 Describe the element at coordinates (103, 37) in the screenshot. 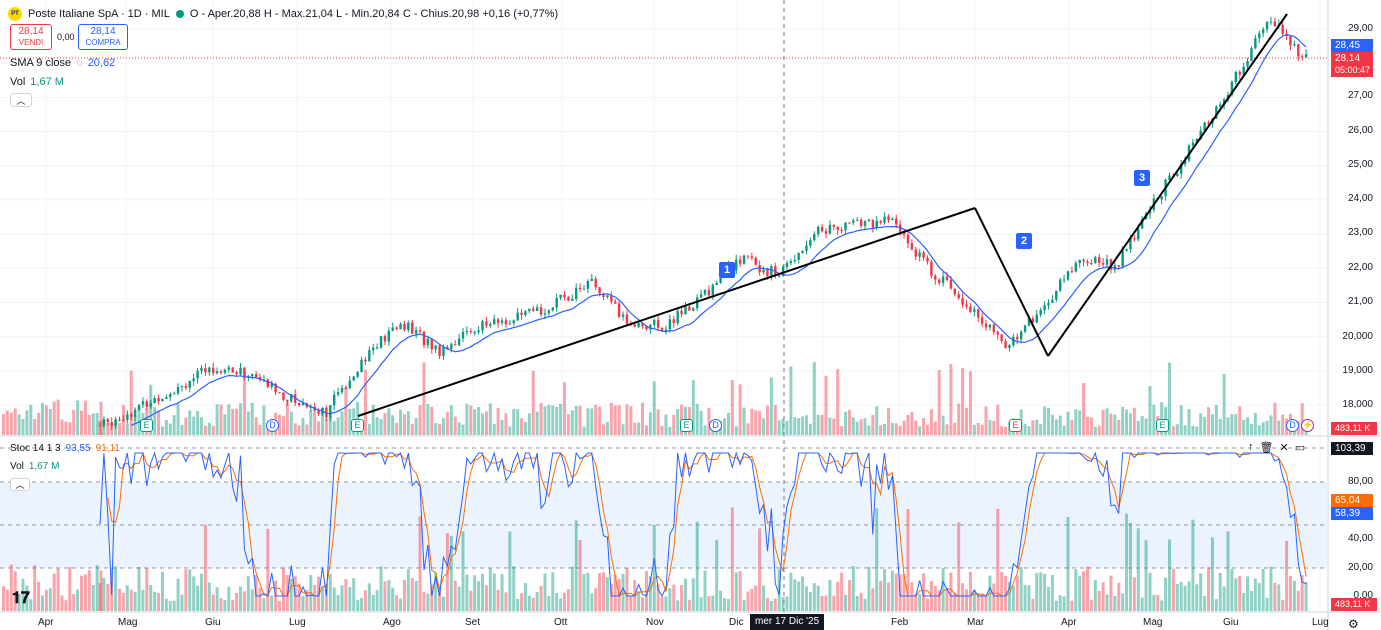

I see `buy-button: 28,14 COMPRA` at that location.